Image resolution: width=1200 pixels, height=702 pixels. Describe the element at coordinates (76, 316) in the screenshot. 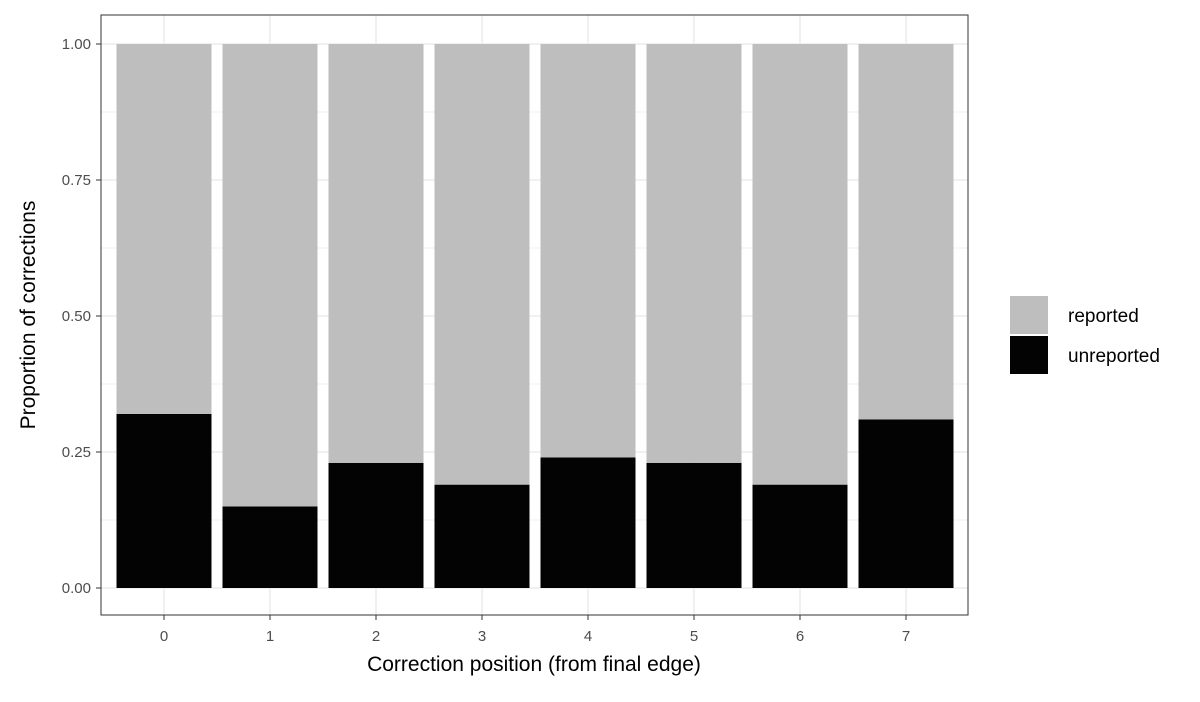

I see `y-tick-label: 0.50` at that location.